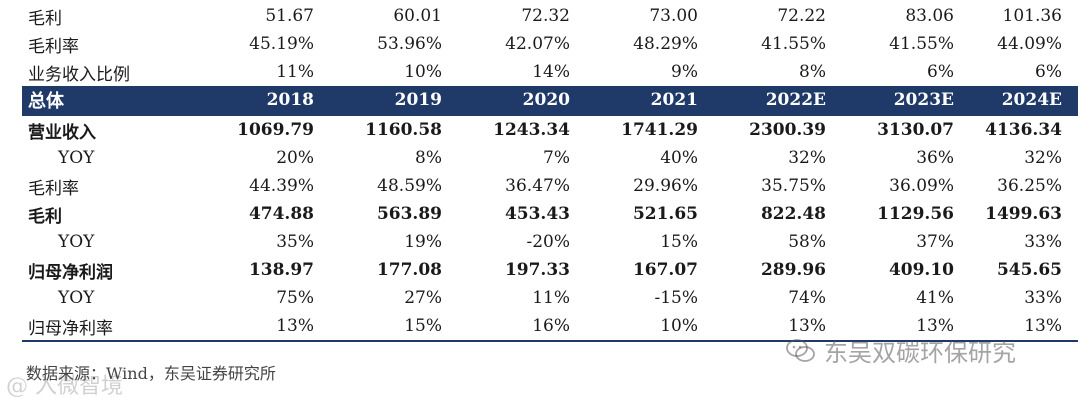  Describe the element at coordinates (807, 242) in the screenshot. I see `table-cell: 58%` at that location.